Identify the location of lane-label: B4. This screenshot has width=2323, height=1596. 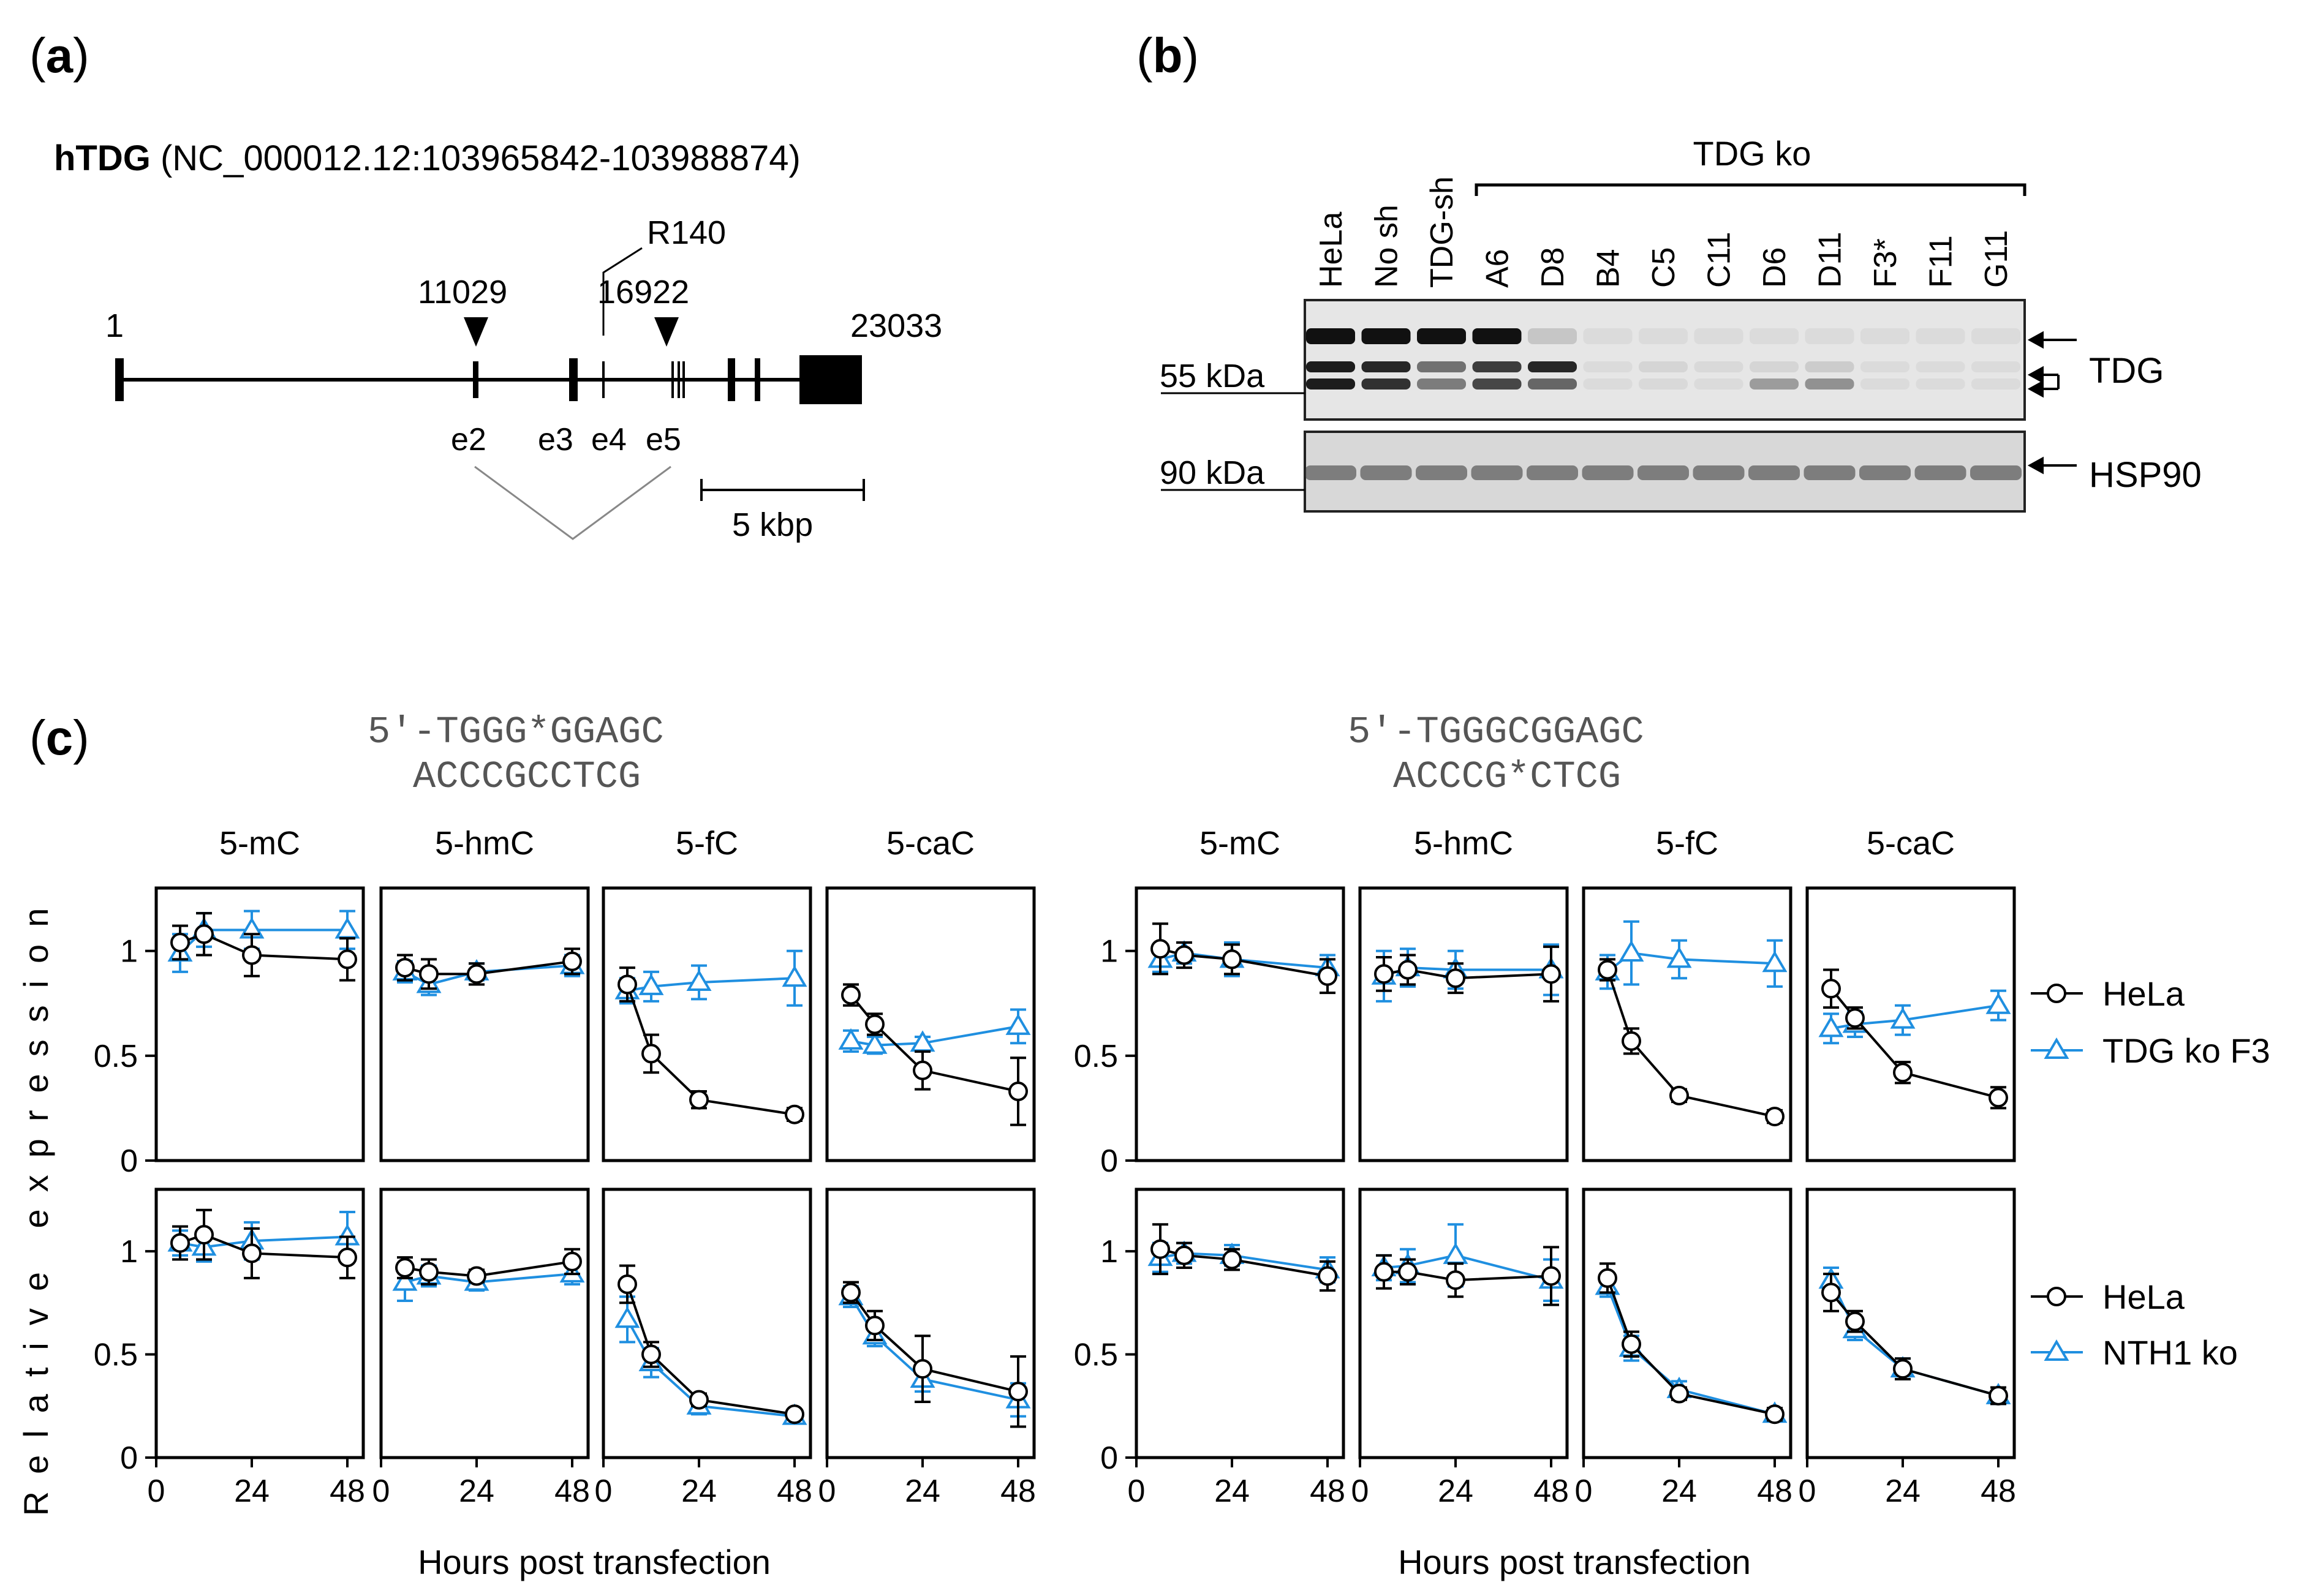
(1608, 268).